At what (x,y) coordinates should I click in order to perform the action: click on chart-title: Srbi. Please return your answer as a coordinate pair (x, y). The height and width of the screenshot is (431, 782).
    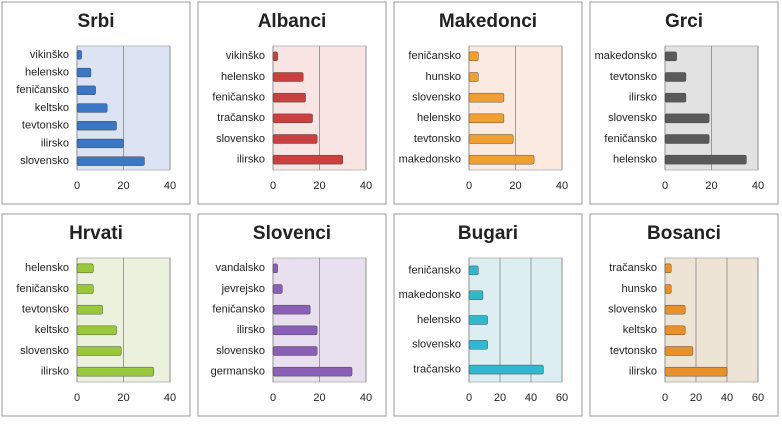
    Looking at the image, I should click on (96, 21).